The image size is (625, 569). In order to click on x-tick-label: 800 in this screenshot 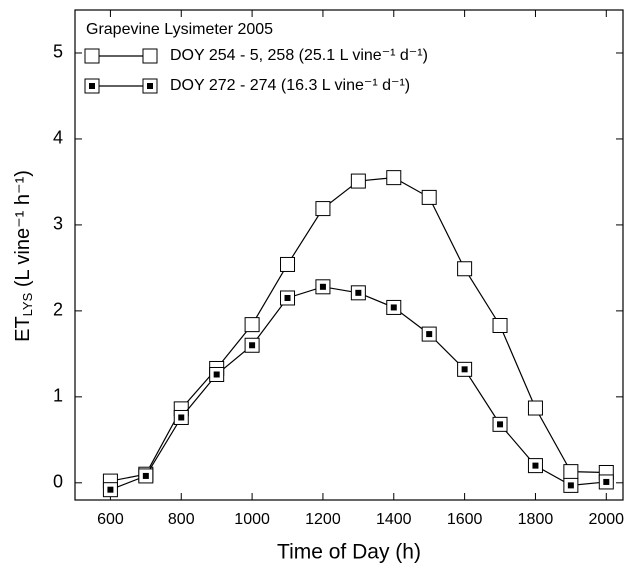, I will do `click(181, 519)`.